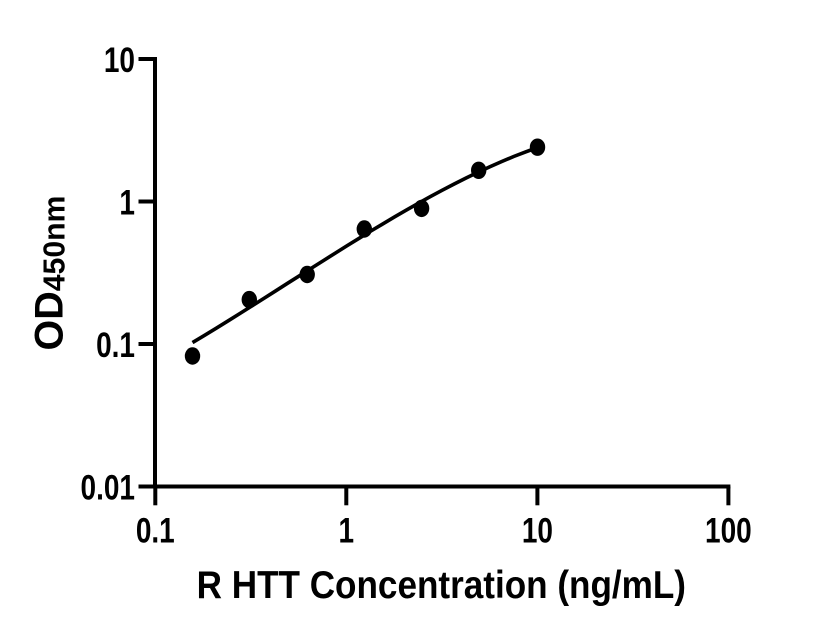 This screenshot has width=816, height=640. I want to click on svg-text: 100, so click(728, 530).